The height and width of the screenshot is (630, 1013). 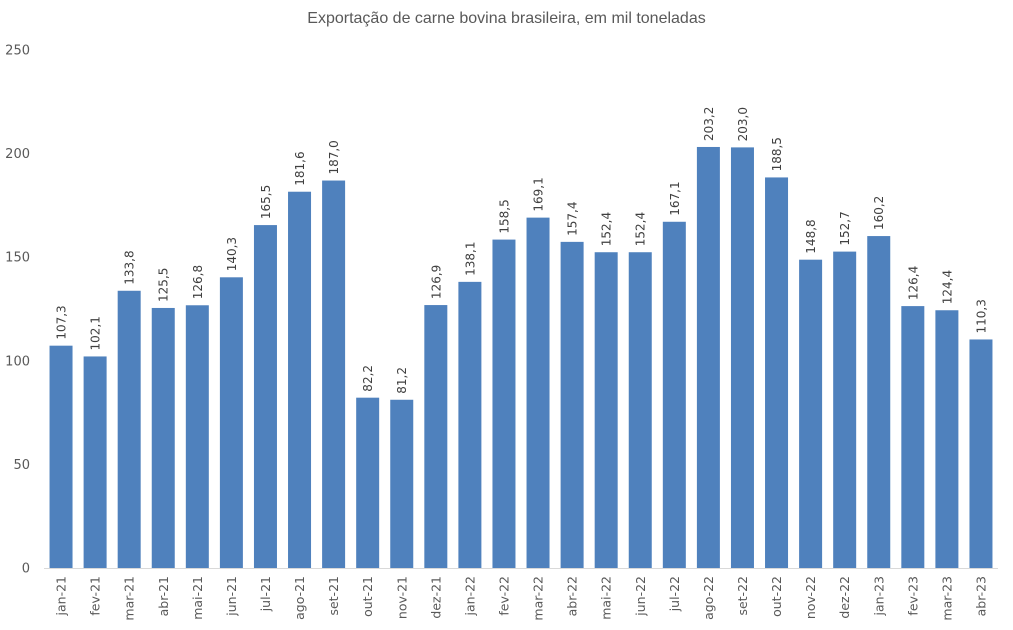 What do you see at coordinates (334, 157) in the screenshot?
I see `data-label: 187,0` at bounding box center [334, 157].